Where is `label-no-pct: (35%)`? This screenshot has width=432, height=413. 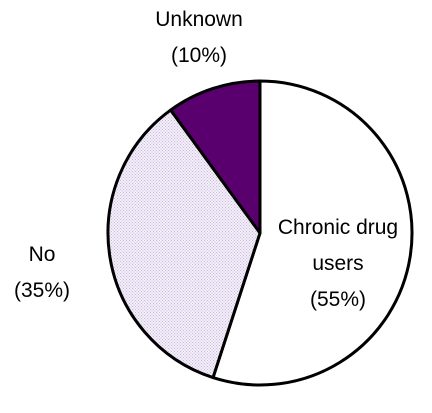
label-no-pct: (35%) is located at coordinates (42, 290).